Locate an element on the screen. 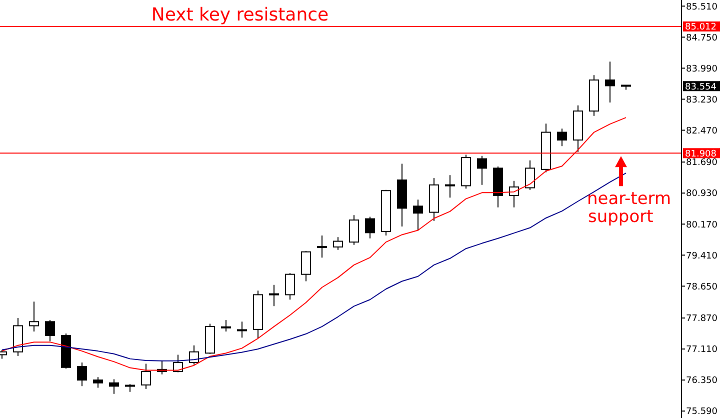  y-tick-label: 75.590 is located at coordinates (702, 412).